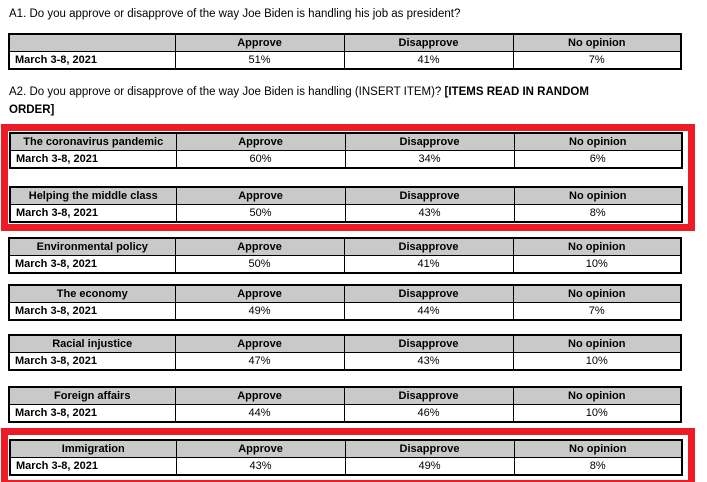 The height and width of the screenshot is (482, 707). Describe the element at coordinates (259, 413) in the screenshot. I see `value-approve: 44%` at that location.